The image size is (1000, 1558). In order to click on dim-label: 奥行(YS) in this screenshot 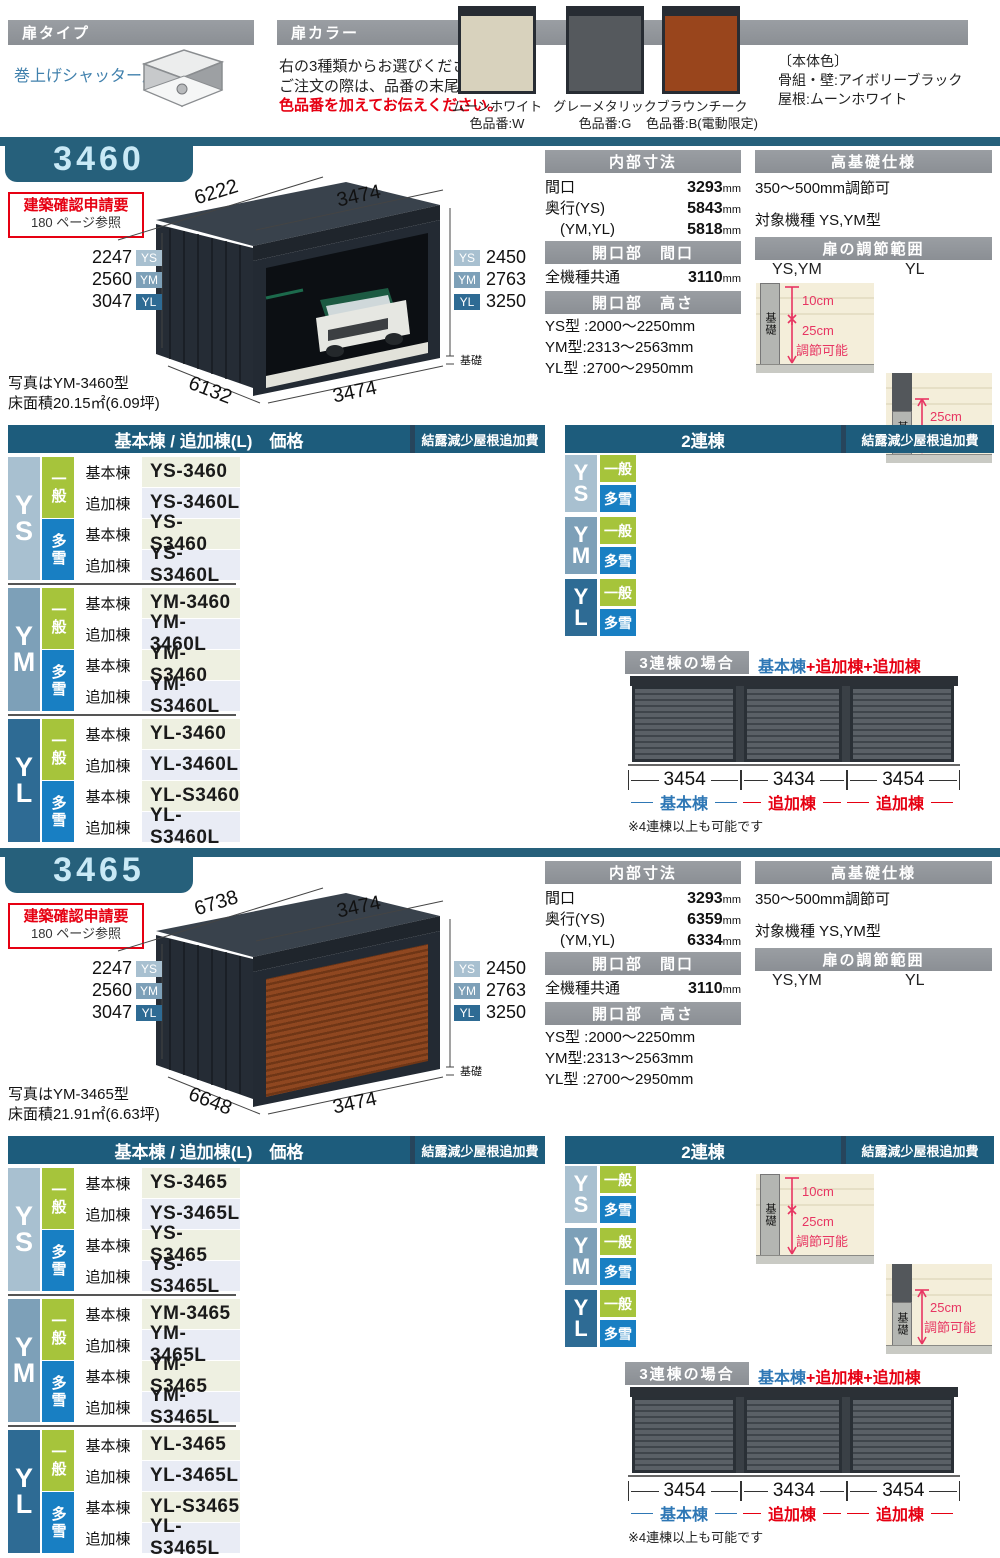, I will do `click(575, 919)`.